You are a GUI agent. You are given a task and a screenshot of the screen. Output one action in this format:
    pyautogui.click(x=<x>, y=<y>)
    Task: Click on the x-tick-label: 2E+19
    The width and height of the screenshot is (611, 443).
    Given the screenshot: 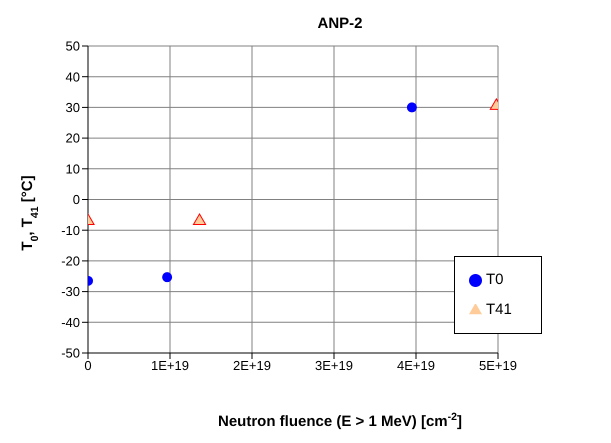 What is the action you would take?
    pyautogui.click(x=252, y=366)
    